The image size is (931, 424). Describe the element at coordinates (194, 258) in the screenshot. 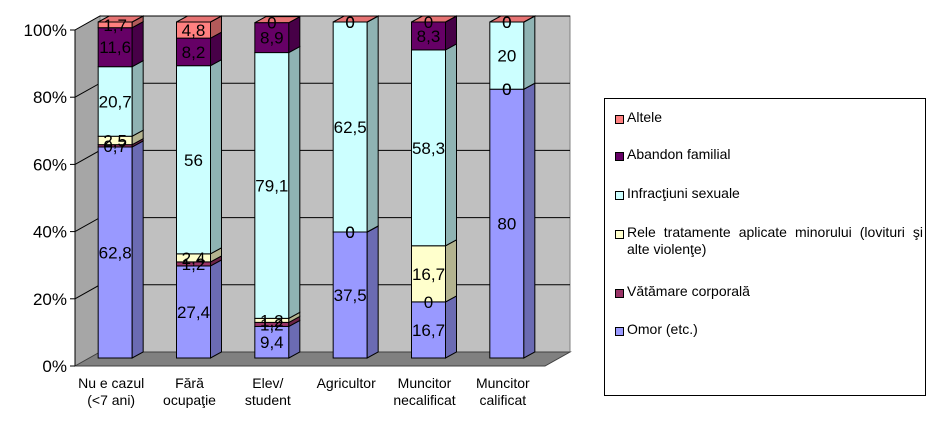

I see `bar-data-label: 2,4` at that location.